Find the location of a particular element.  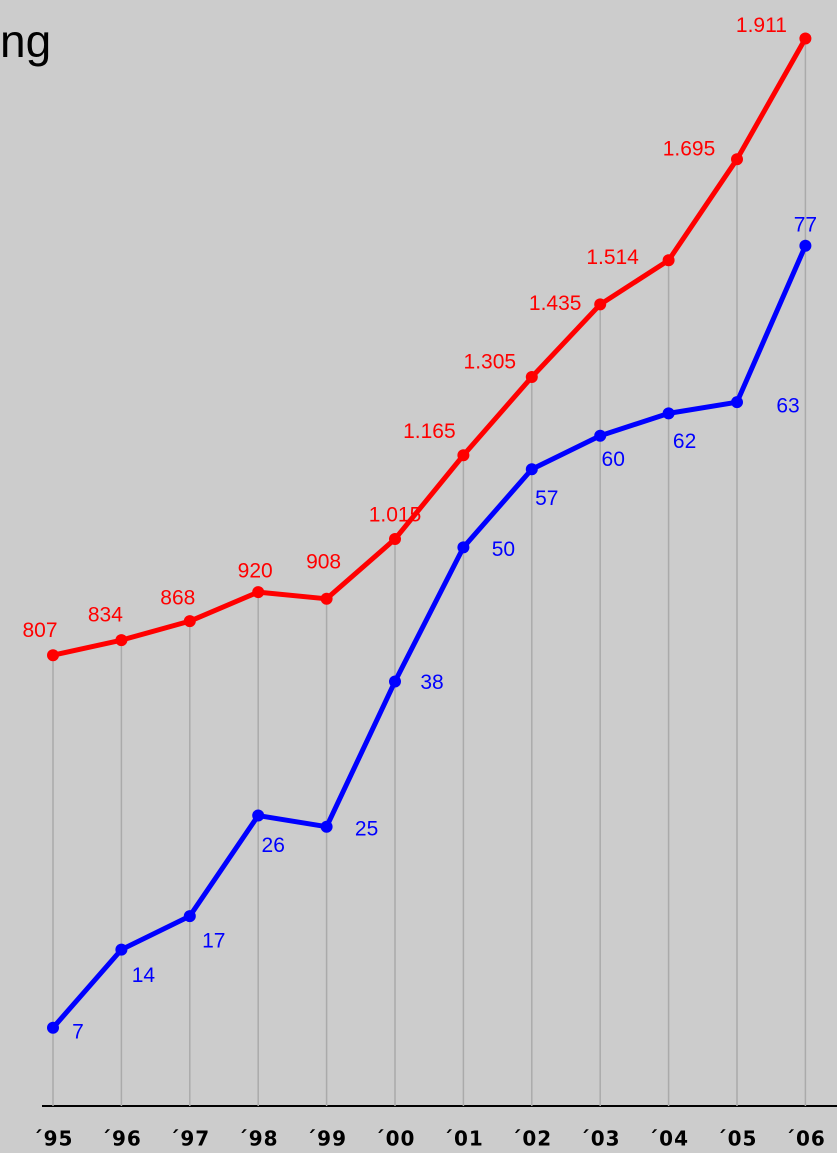

data-label: 60 is located at coordinates (613, 459).